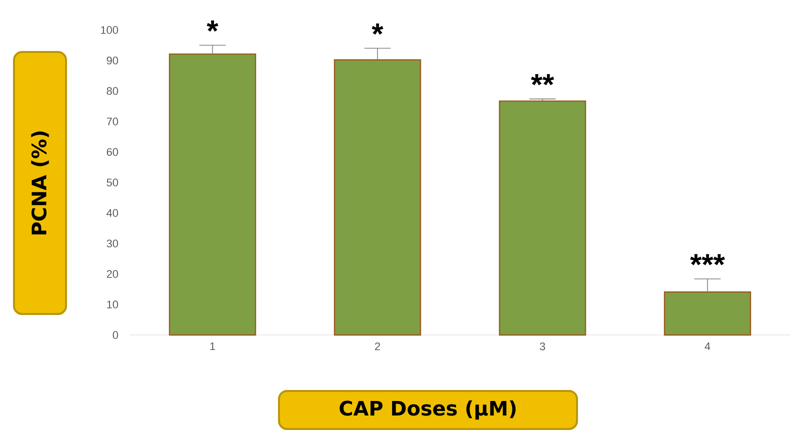 This screenshot has height=433, width=795. I want to click on y-tick-label: 0, so click(115, 335).